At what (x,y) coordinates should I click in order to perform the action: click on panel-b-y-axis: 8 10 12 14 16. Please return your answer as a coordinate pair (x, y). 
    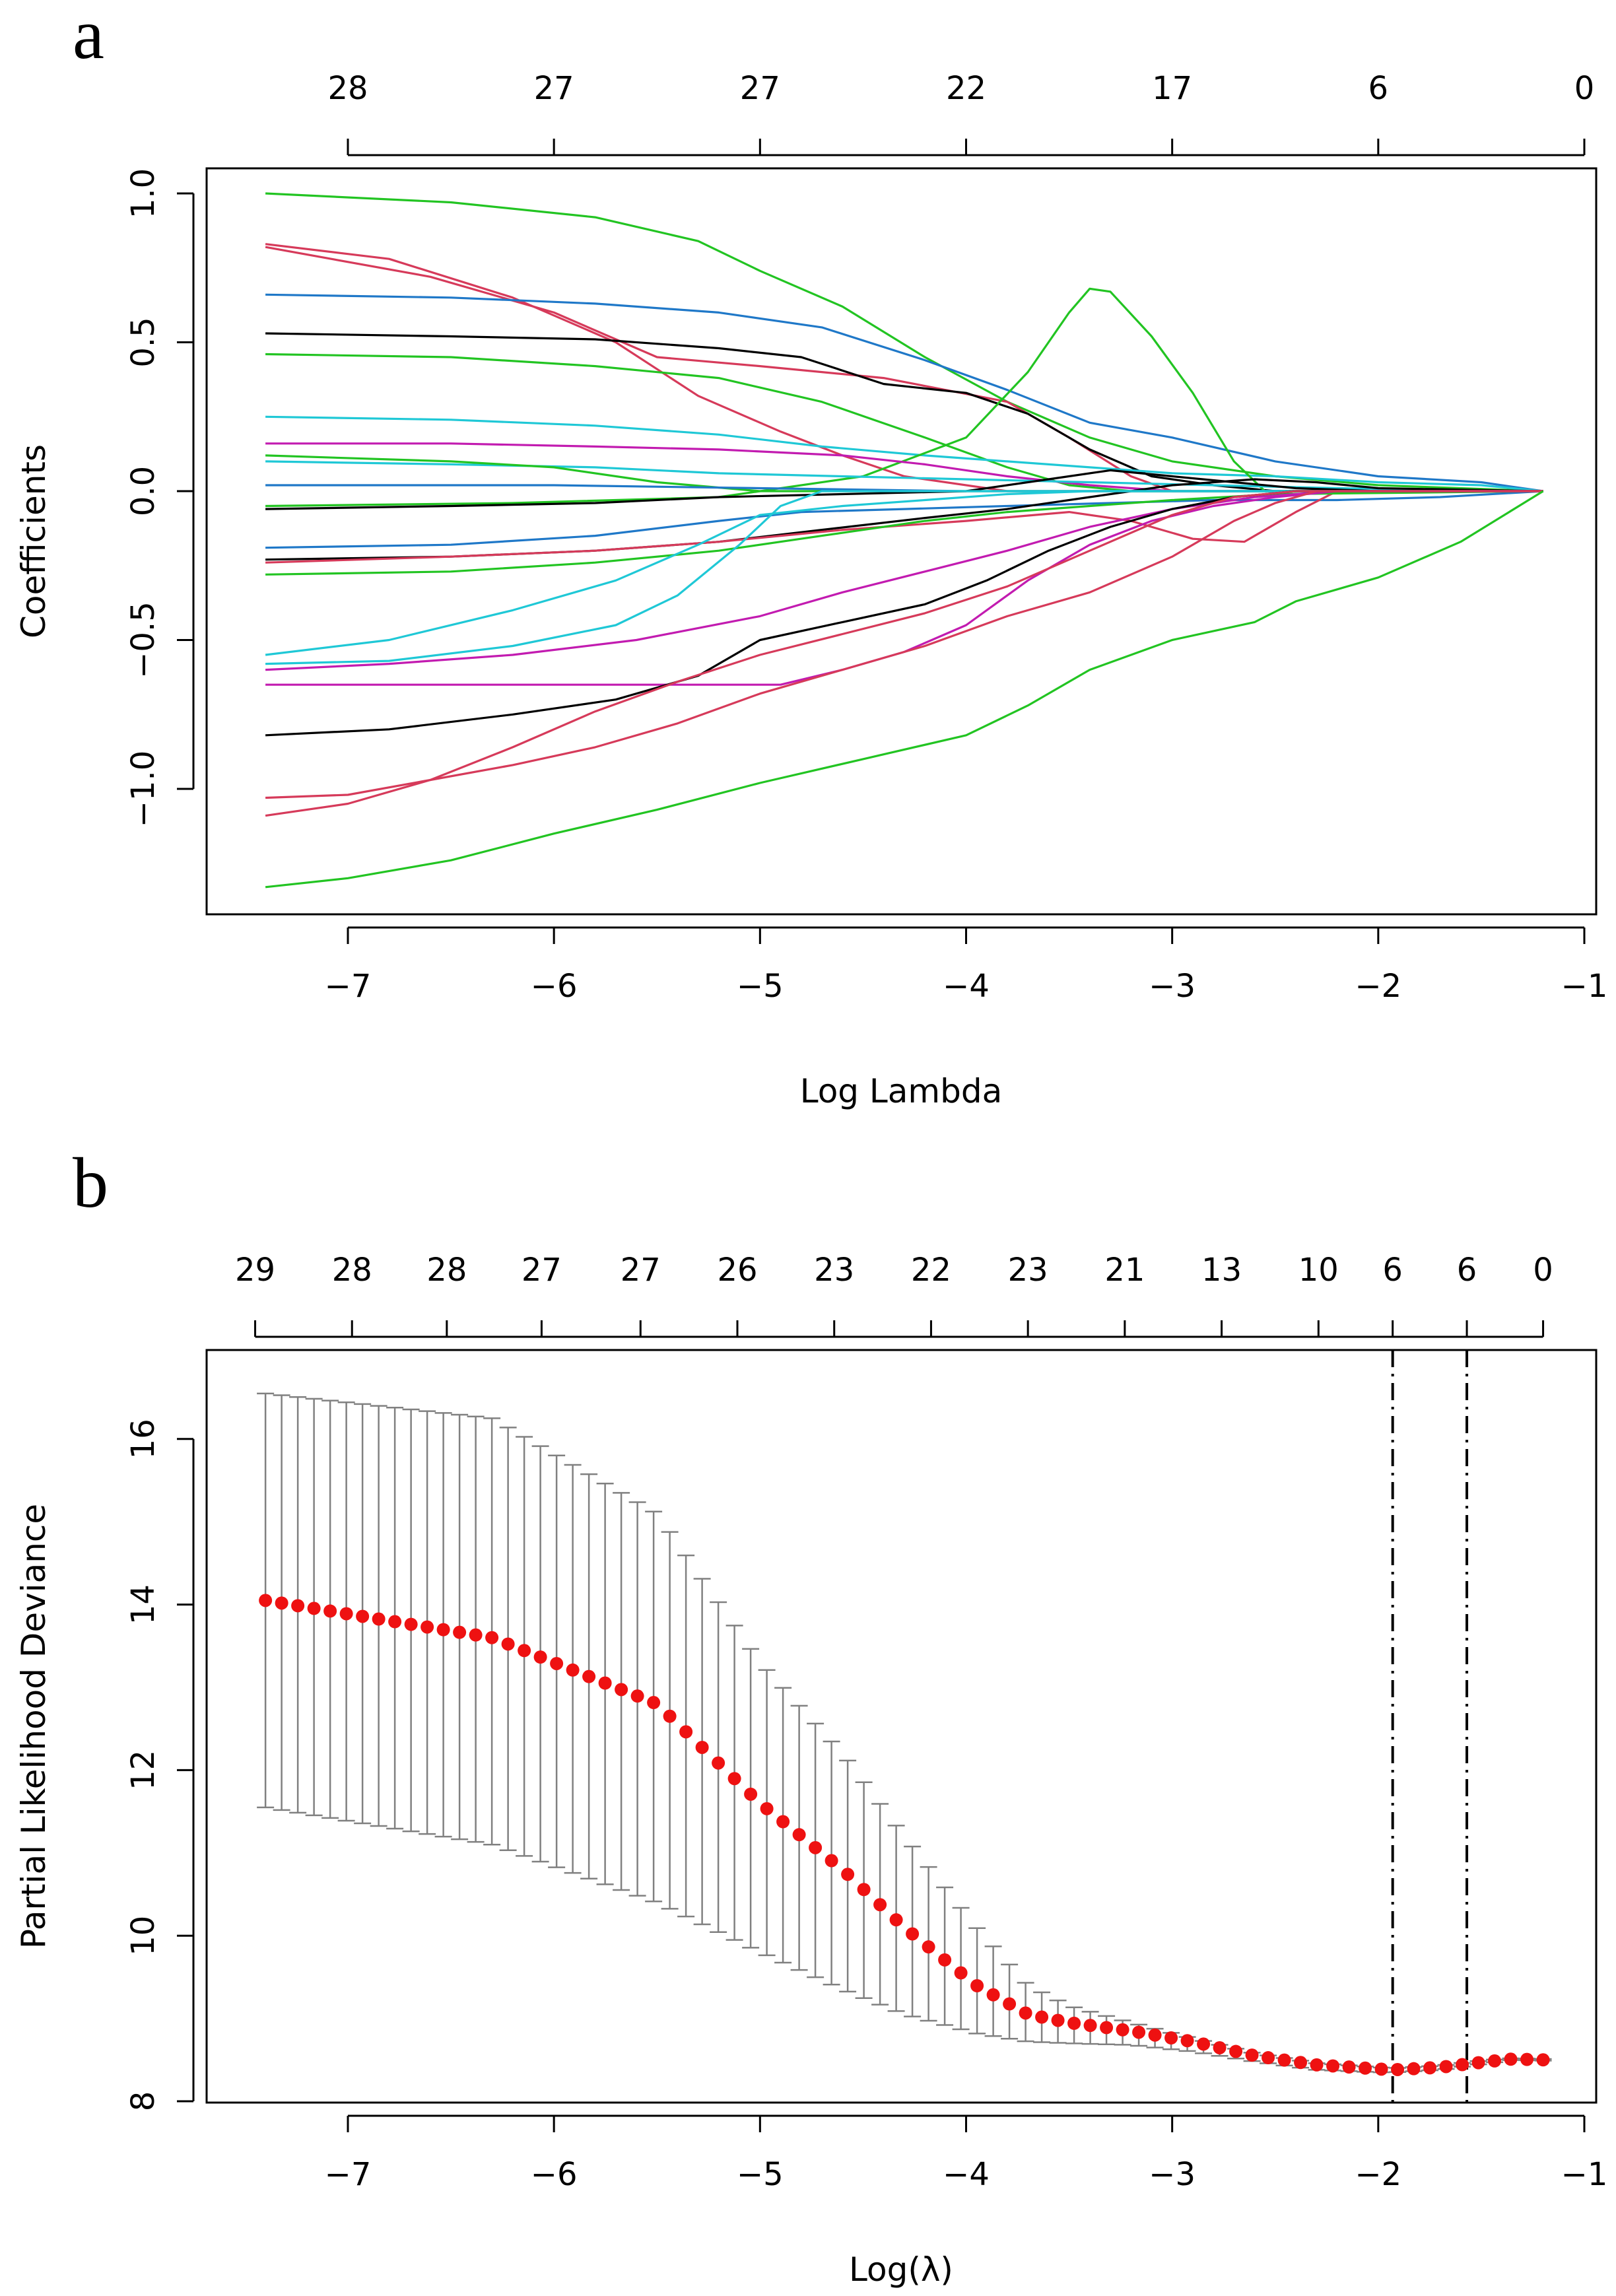
    Looking at the image, I should click on (160, 1765).